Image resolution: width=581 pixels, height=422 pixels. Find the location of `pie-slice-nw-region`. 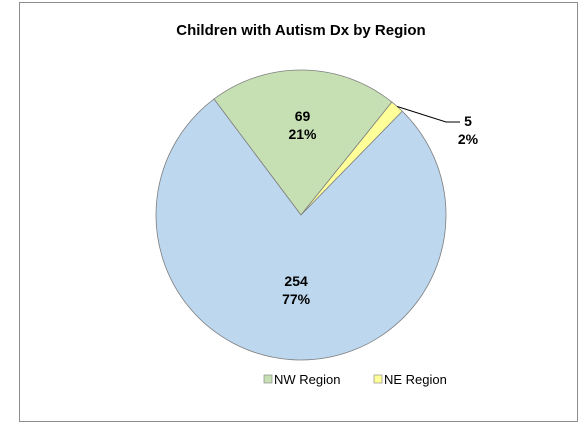

pie-slice-nw-region is located at coordinates (303, 142).